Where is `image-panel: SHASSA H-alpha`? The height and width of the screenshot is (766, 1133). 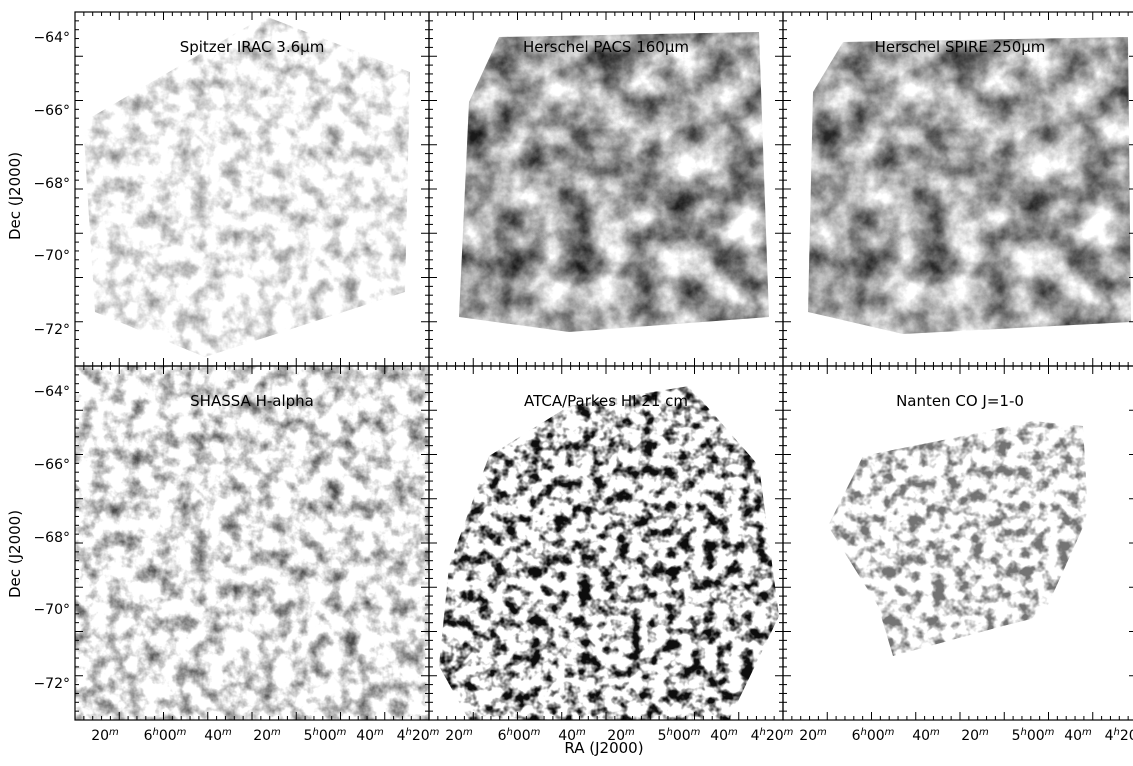
image-panel: SHASSA H-alpha is located at coordinates (252, 543).